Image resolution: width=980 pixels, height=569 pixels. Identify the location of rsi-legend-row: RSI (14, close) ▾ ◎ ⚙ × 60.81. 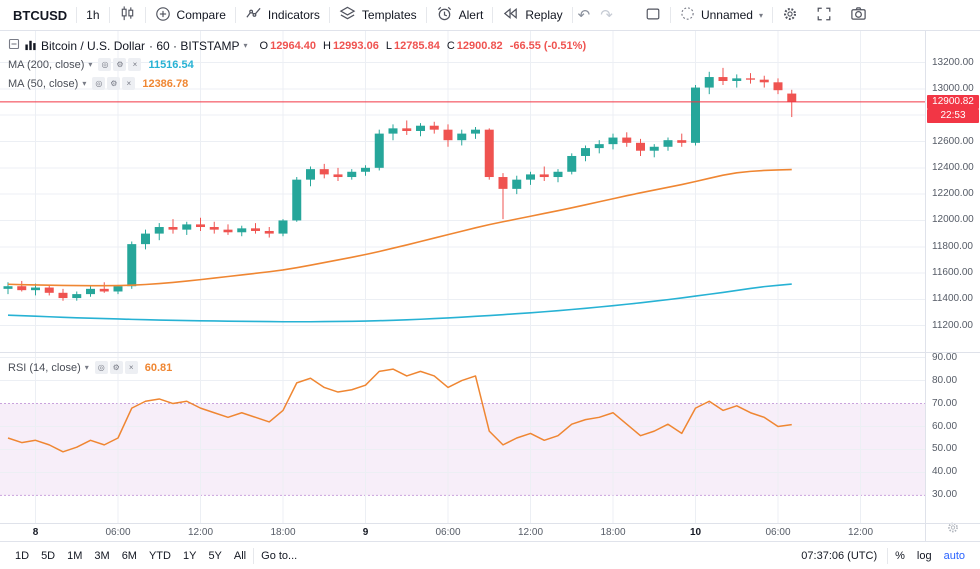
(90, 367).